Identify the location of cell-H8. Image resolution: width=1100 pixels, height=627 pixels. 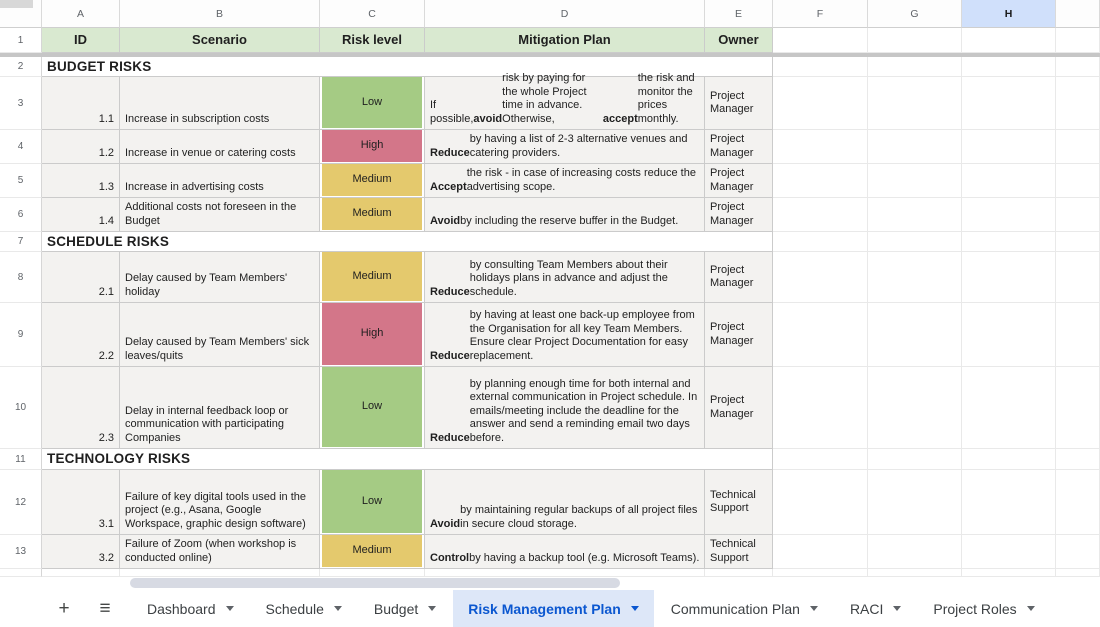
(1009, 277).